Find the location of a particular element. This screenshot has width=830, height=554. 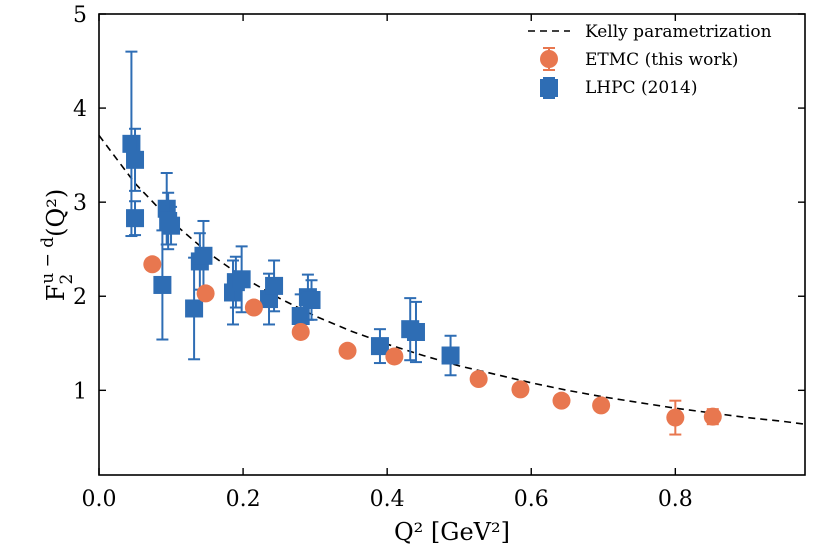

y-tick-label: 2 is located at coordinates (80, 297).